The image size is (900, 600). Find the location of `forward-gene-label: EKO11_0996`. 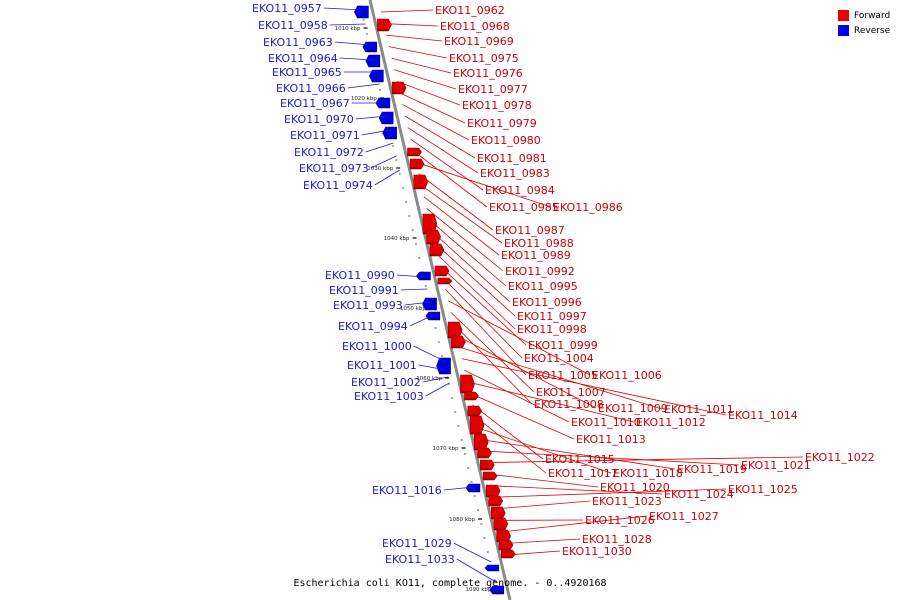

forward-gene-label: EKO11_0996 is located at coordinates (547, 302).